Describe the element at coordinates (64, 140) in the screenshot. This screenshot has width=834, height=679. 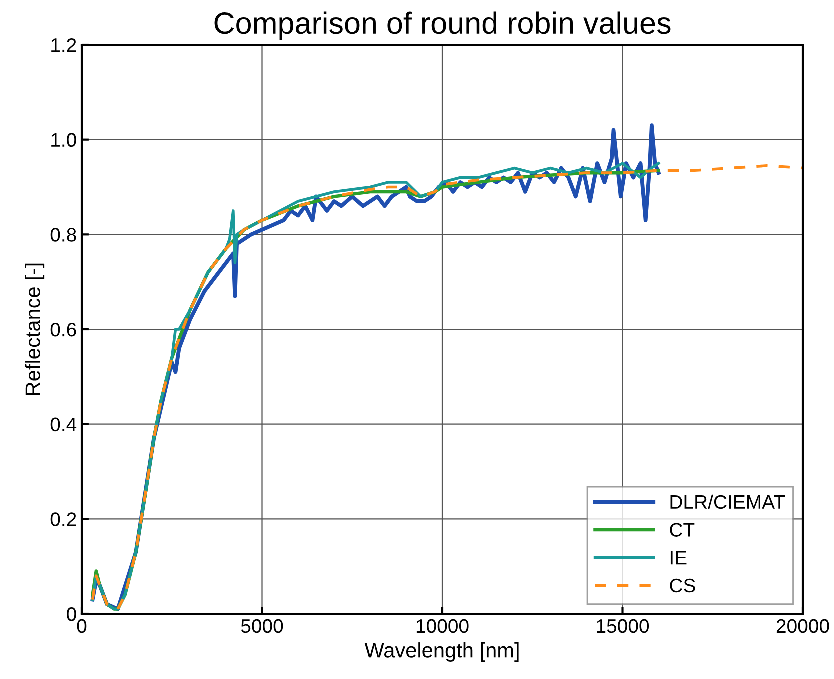
I see `y-tick-label: 1.0` at that location.